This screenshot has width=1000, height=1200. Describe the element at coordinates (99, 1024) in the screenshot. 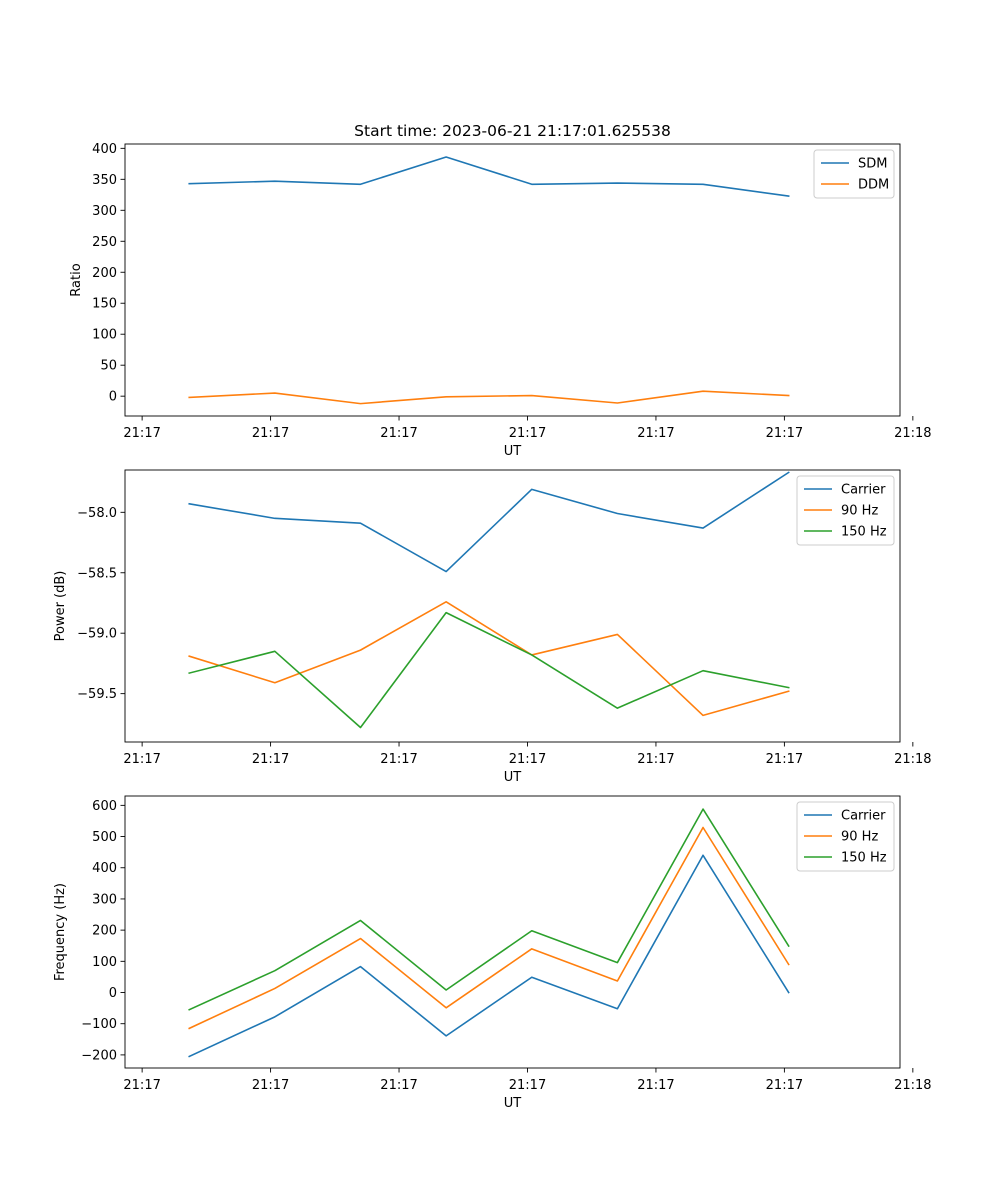

I see `y-tick-label: −100` at that location.